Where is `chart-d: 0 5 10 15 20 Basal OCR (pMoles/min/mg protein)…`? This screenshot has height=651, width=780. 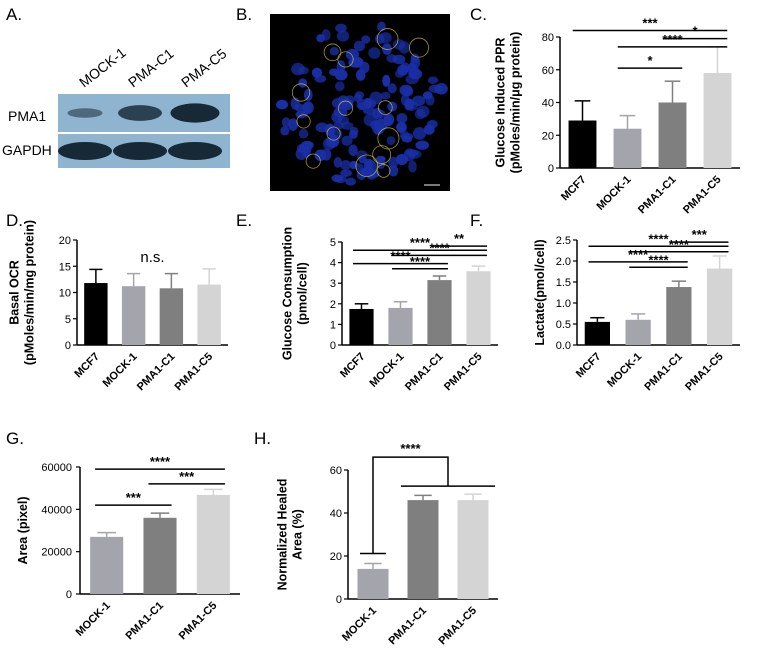
chart-d: 0 5 10 15 20 Basal OCR (pMoles/min/mg protein)… is located at coordinates (118, 307).